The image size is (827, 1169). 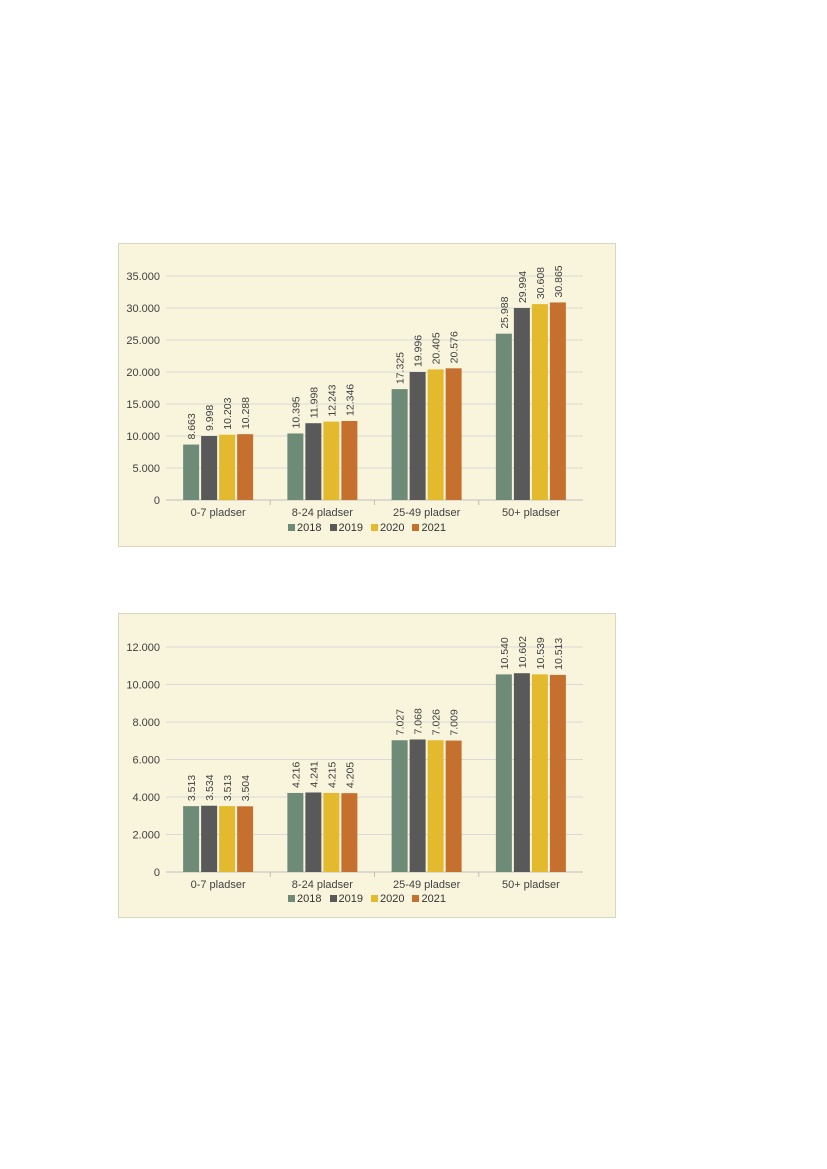 What do you see at coordinates (419, 721) in the screenshot?
I see `data-label: 7.068` at bounding box center [419, 721].